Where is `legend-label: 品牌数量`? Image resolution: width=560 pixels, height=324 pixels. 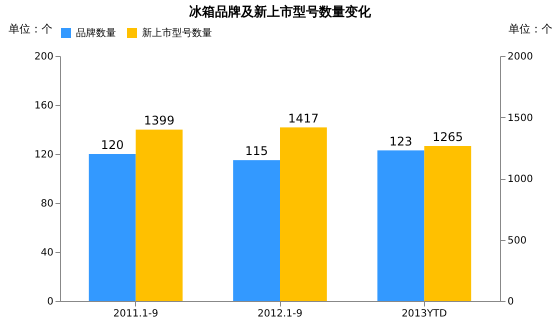
legend-label: 品牌数量 is located at coordinates (96, 33).